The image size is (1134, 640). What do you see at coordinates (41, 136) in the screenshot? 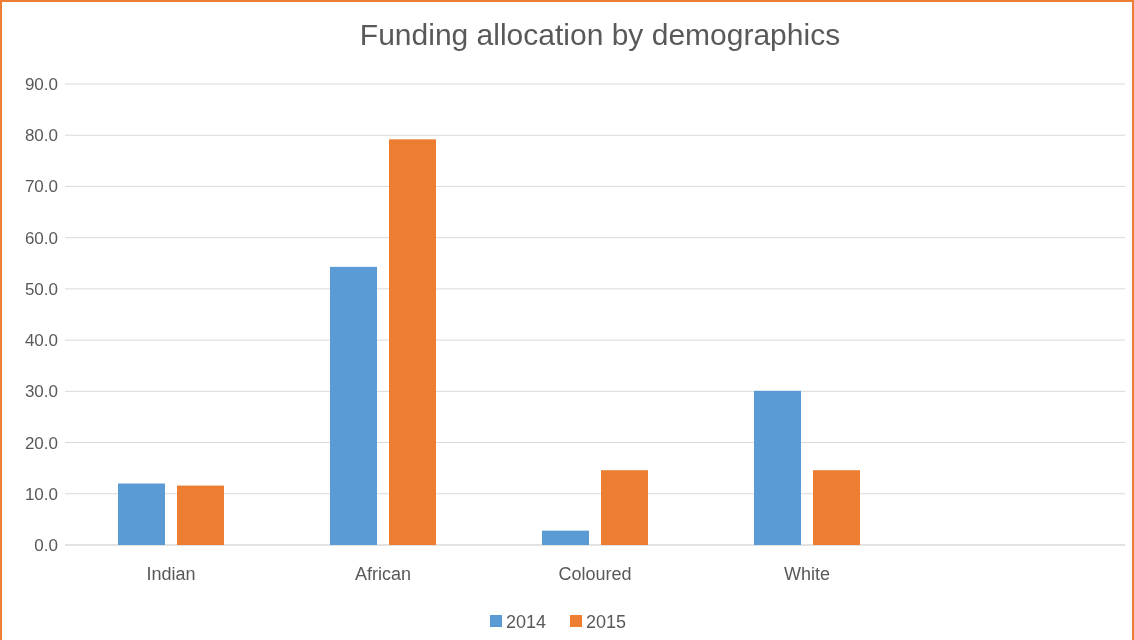
I see `y-tick-label: 80.0` at bounding box center [41, 136].